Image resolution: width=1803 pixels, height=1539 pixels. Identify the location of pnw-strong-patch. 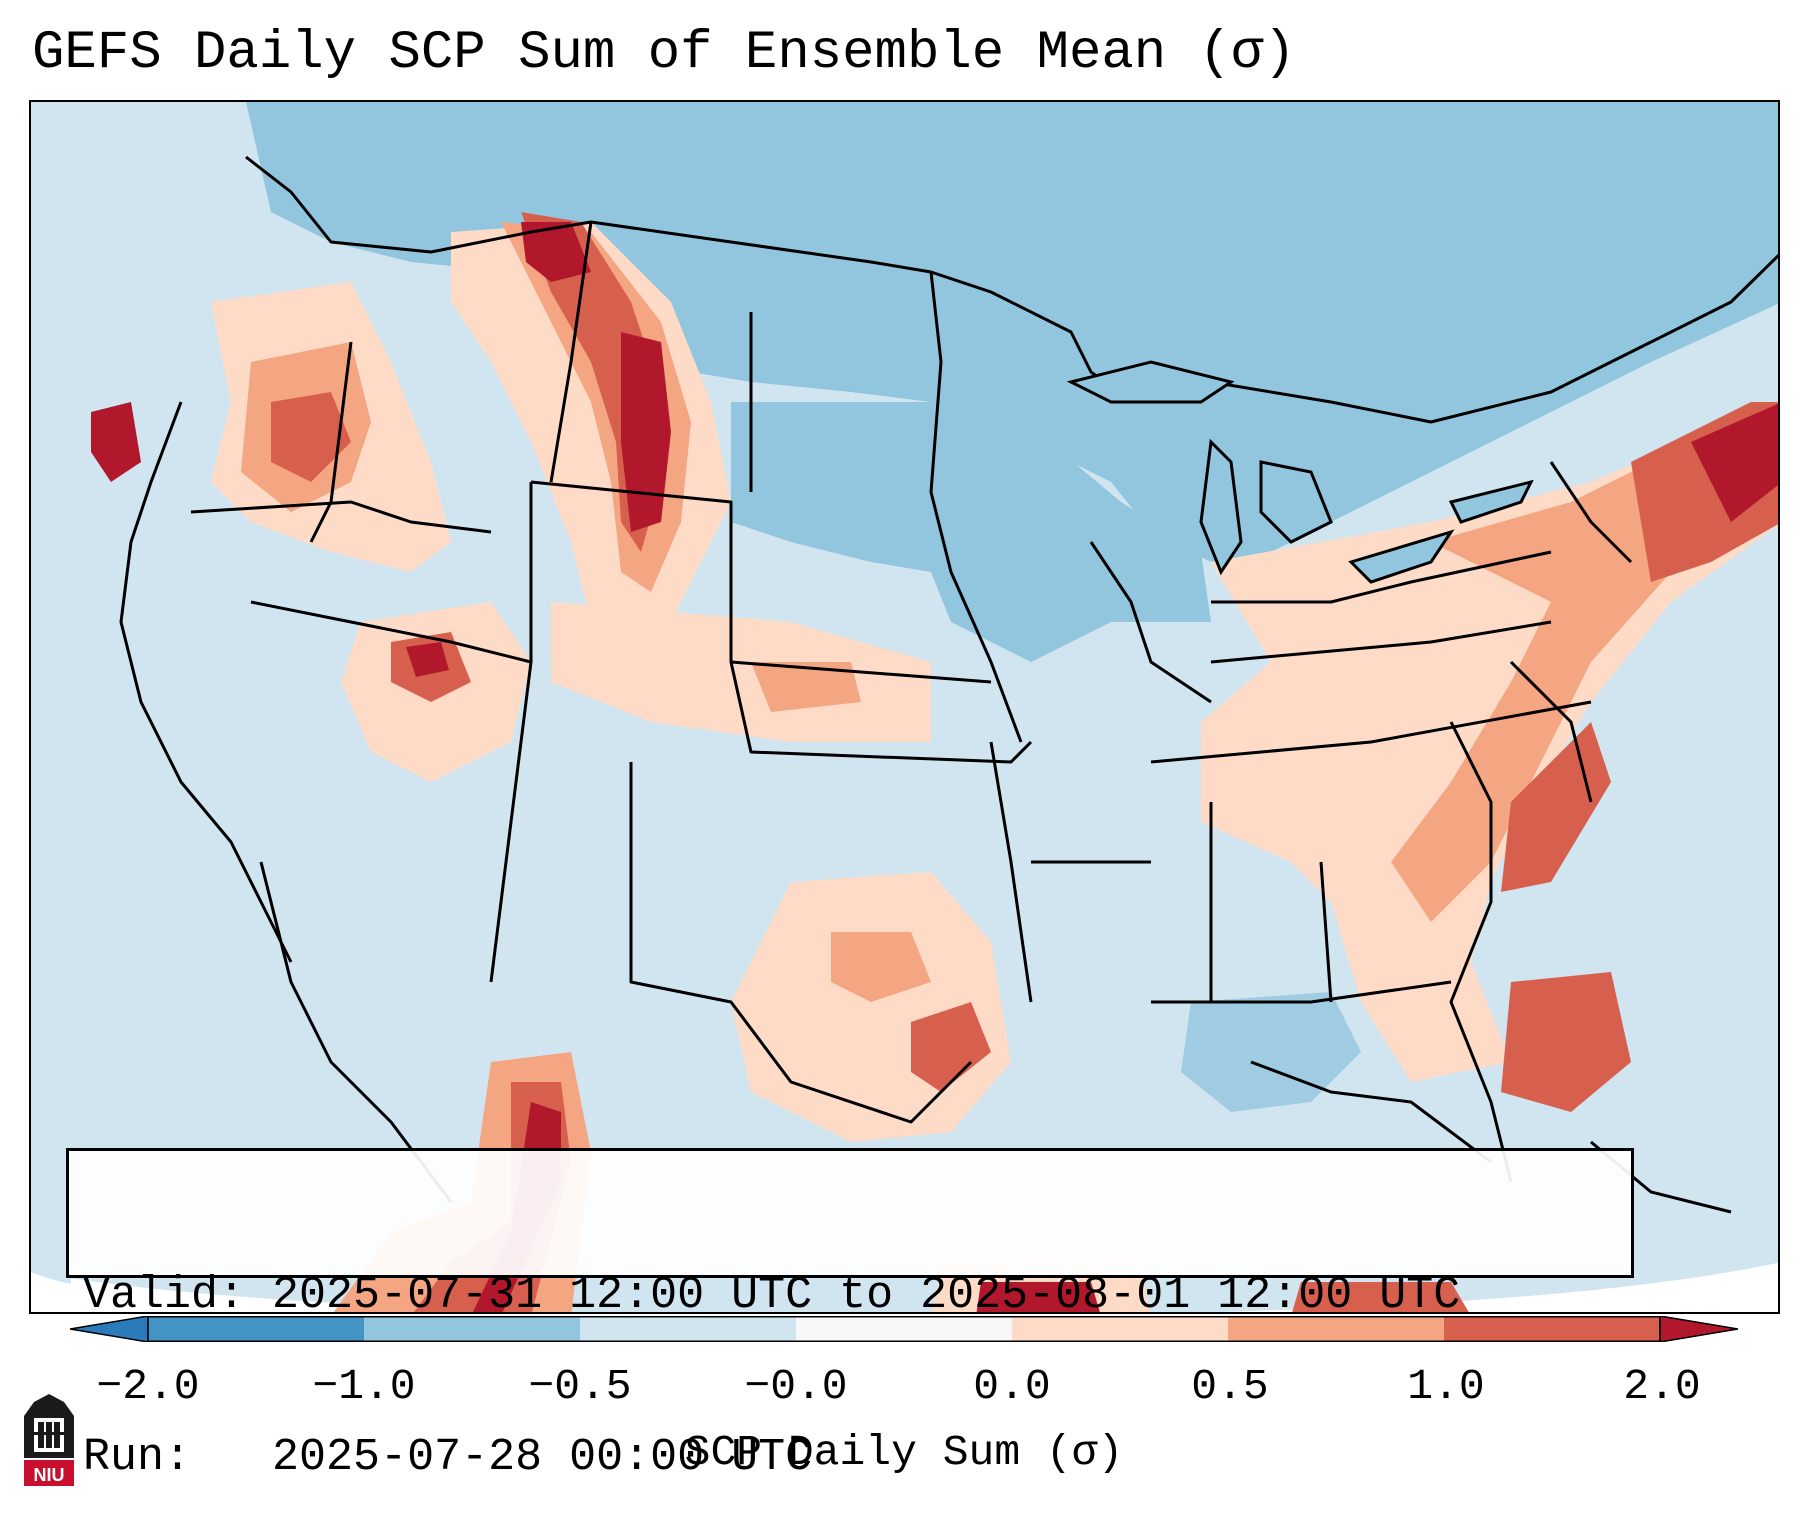
(311, 437).